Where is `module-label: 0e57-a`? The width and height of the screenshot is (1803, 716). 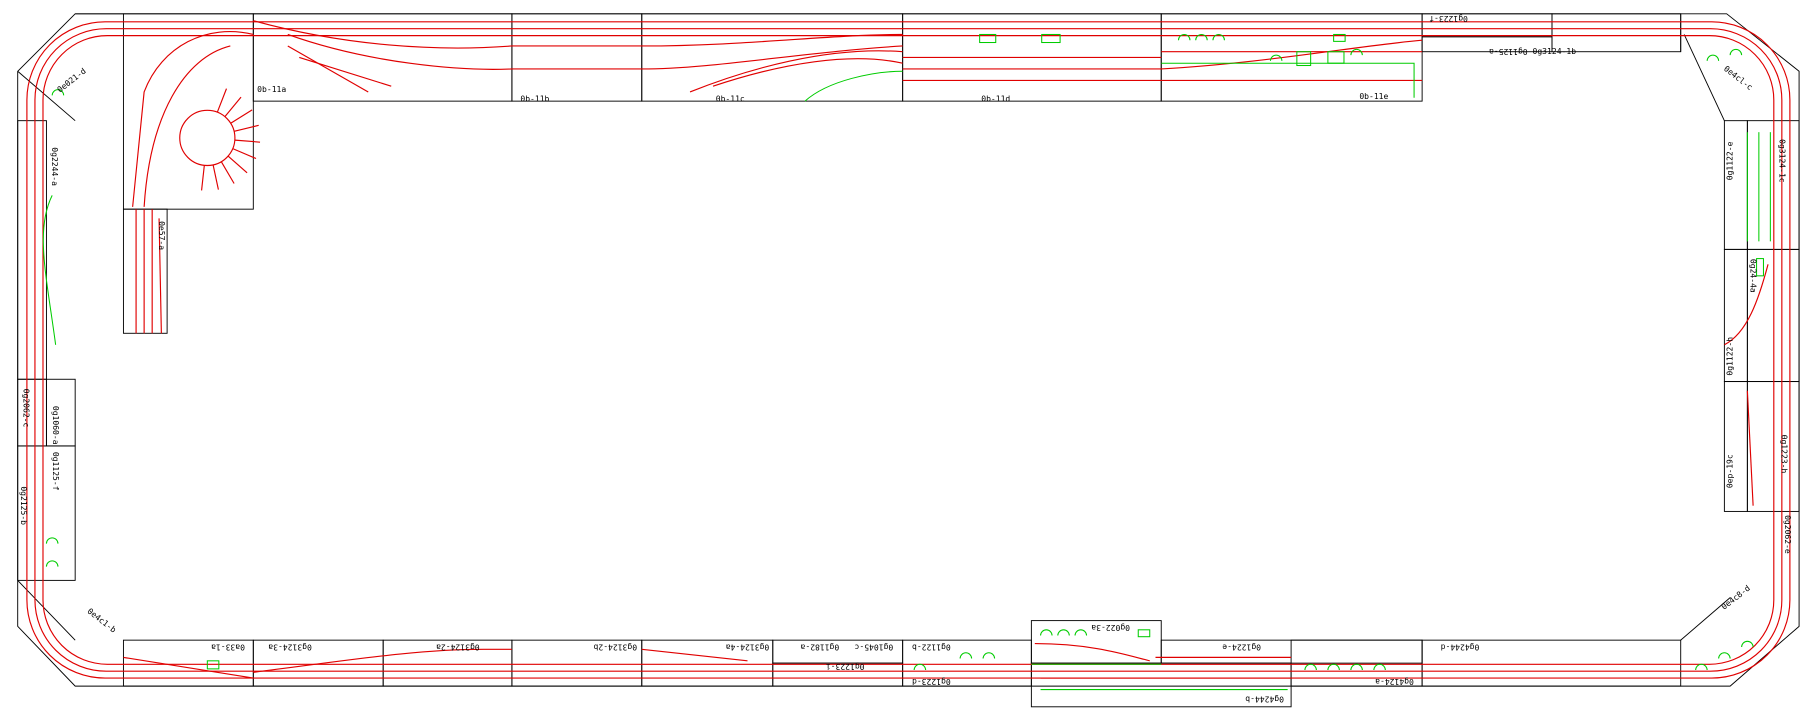 module-label: 0e57-a is located at coordinates (161, 235).